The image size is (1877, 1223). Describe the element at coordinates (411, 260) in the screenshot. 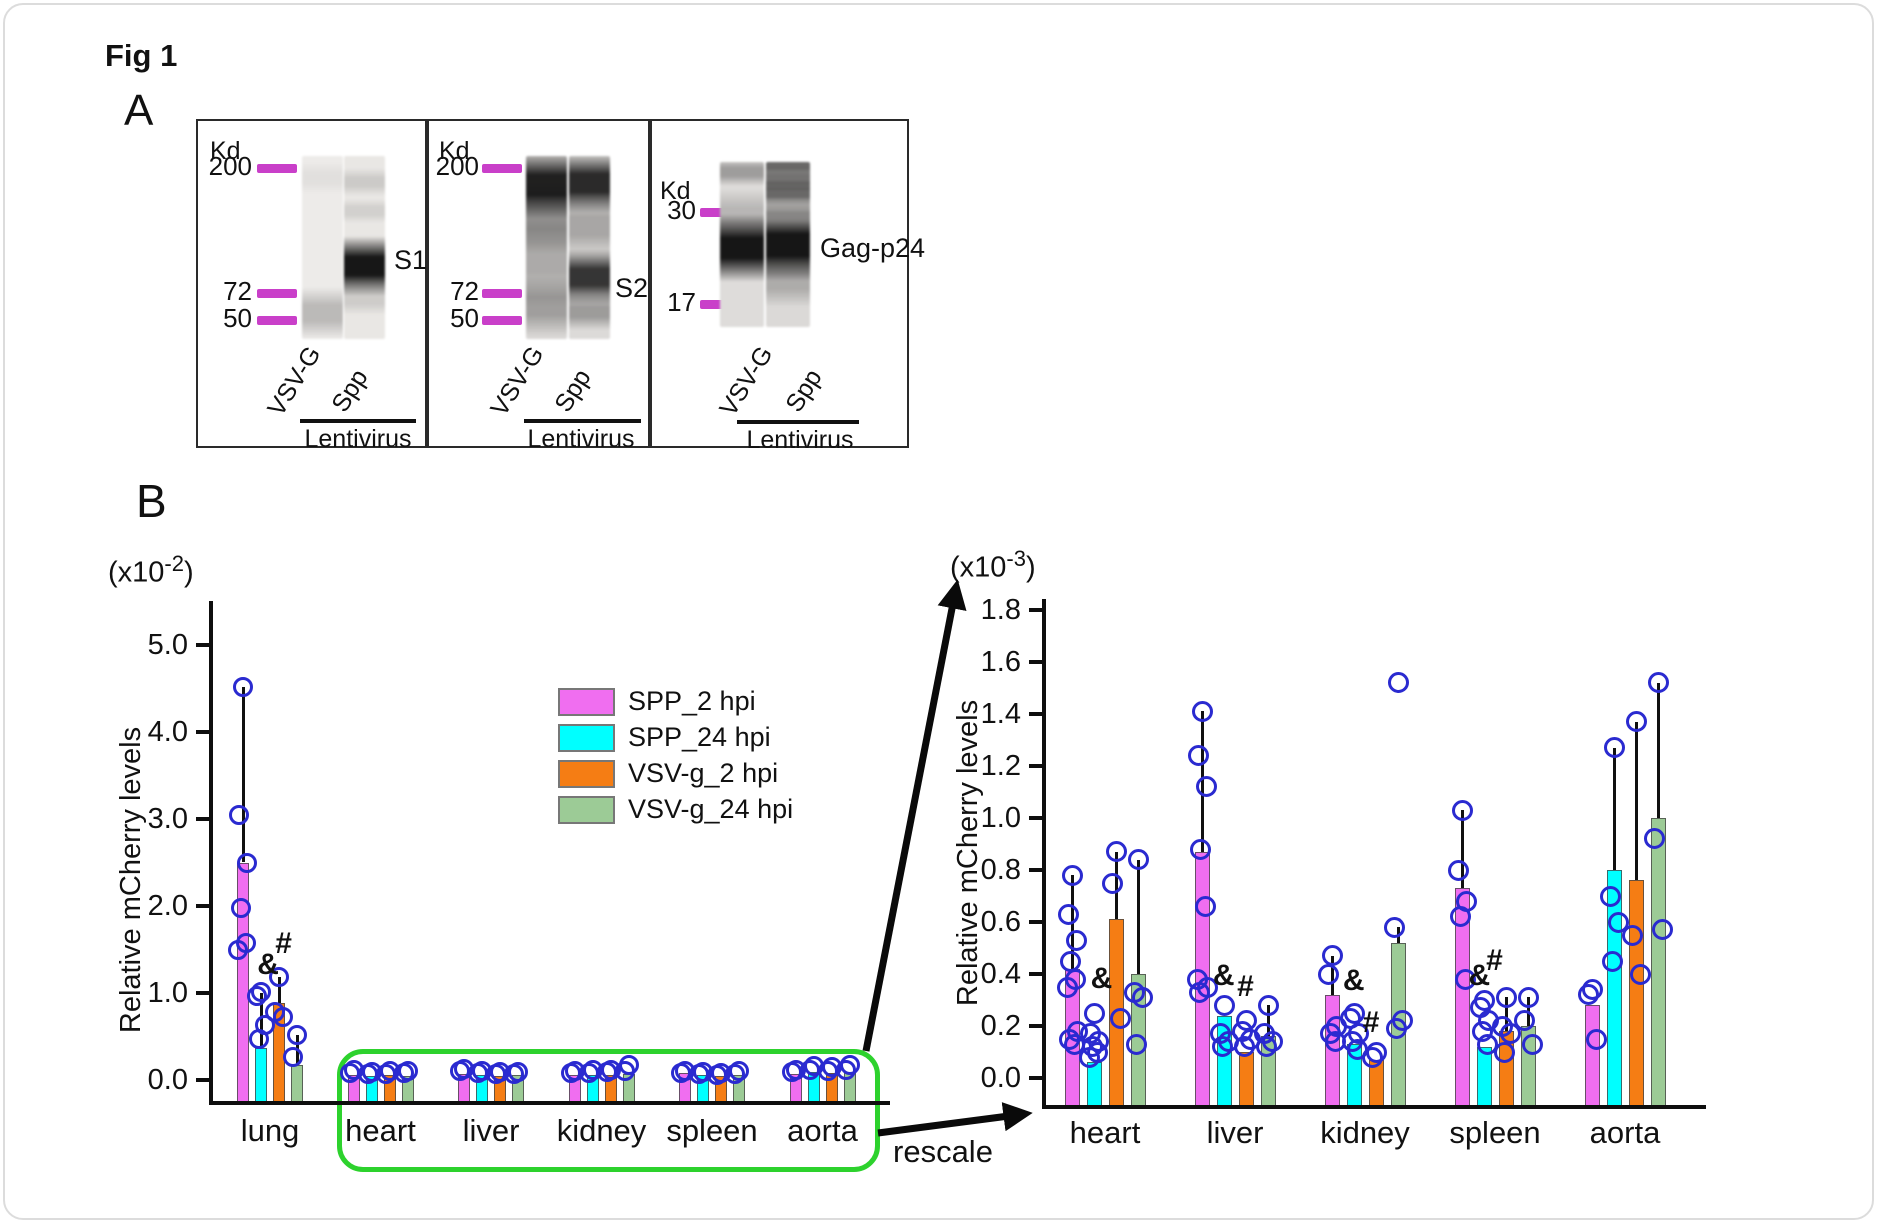

I see `band-label: S1` at that location.